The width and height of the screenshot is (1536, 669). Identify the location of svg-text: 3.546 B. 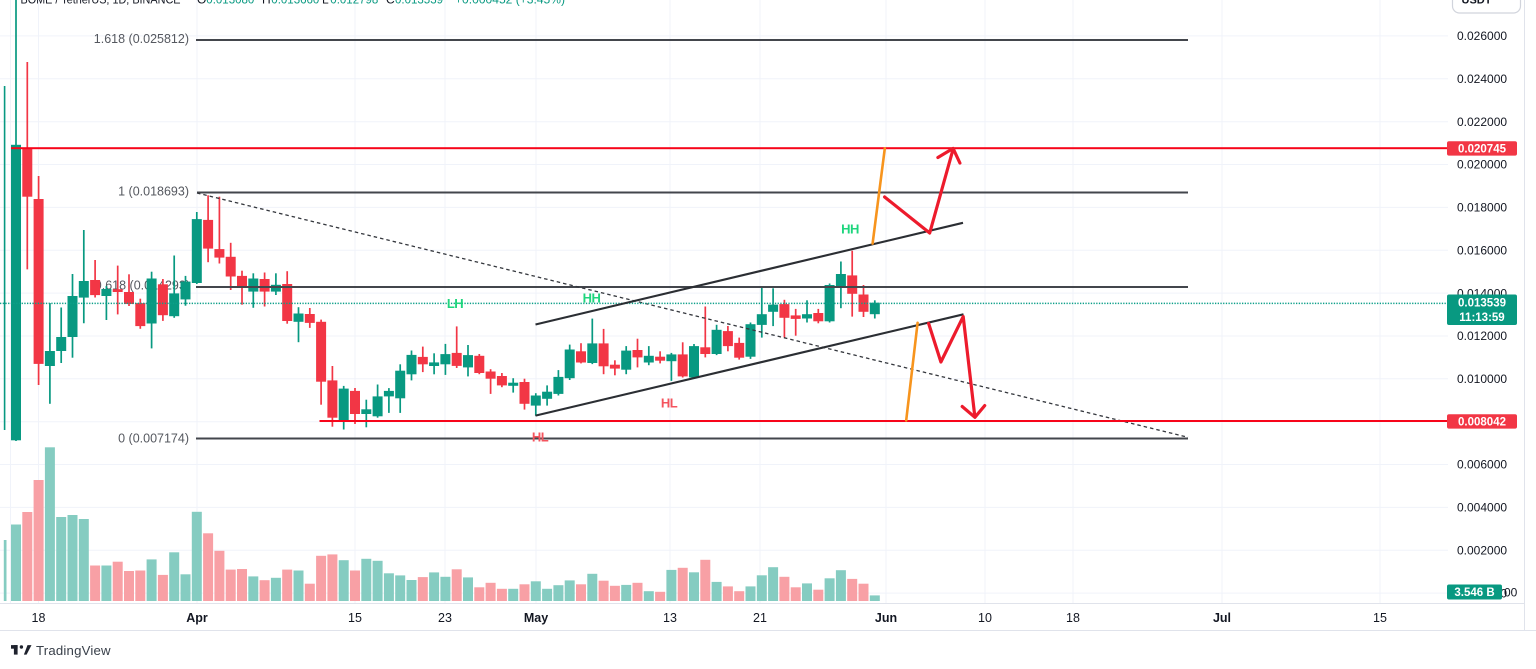
(1474, 593).